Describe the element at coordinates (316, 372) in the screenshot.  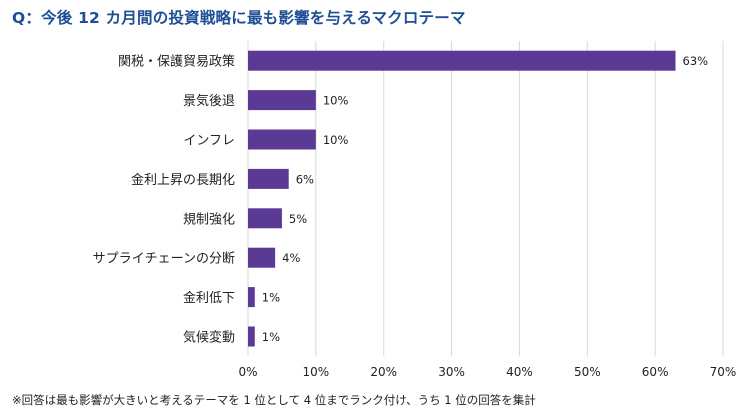
I see `x-tick-label: 10%` at that location.